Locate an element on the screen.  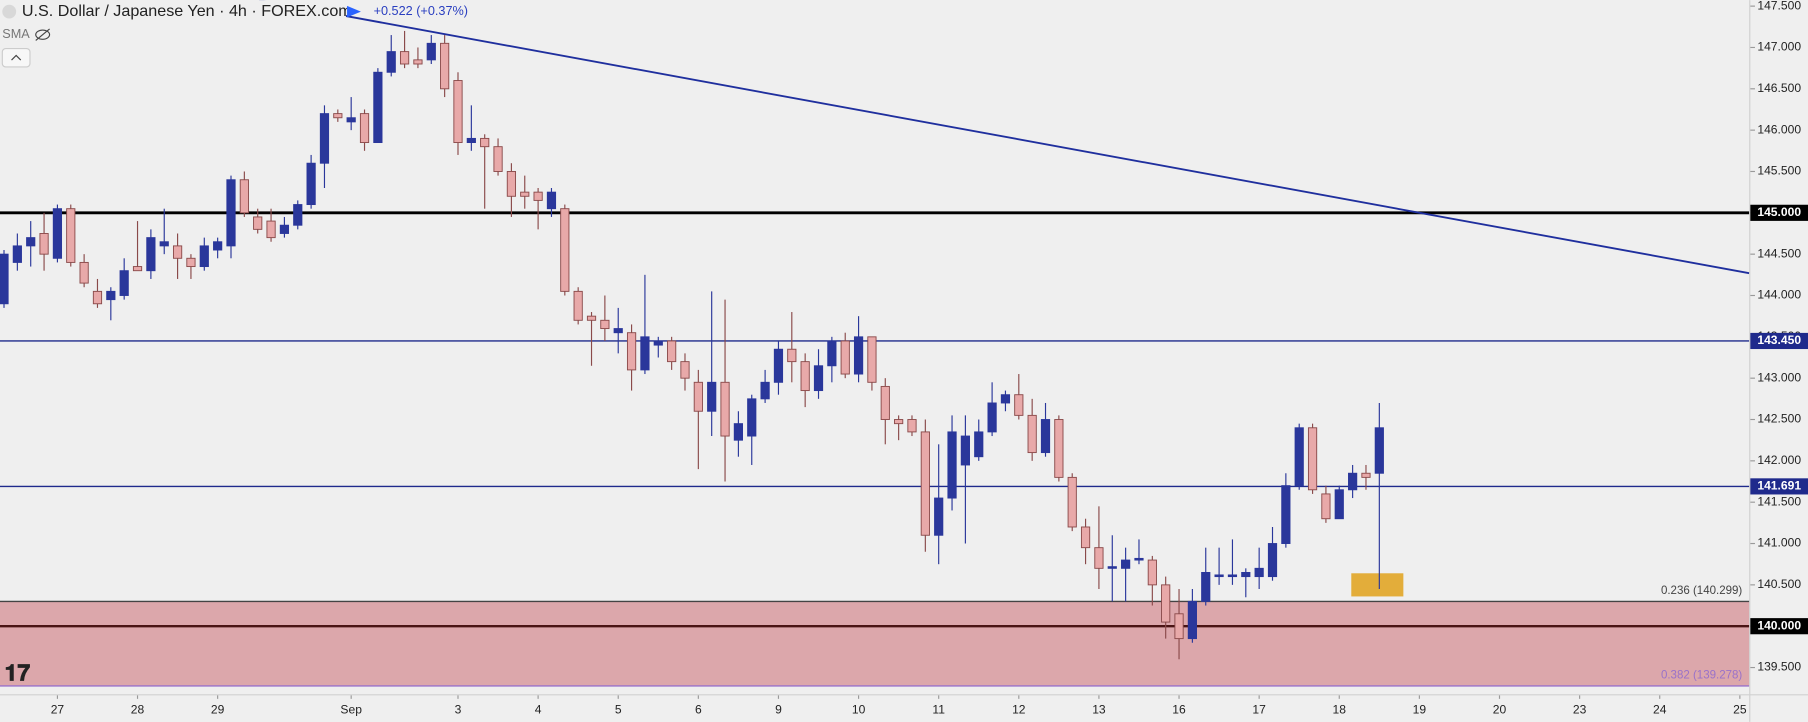
collapse-icon is located at coordinates (16, 57).